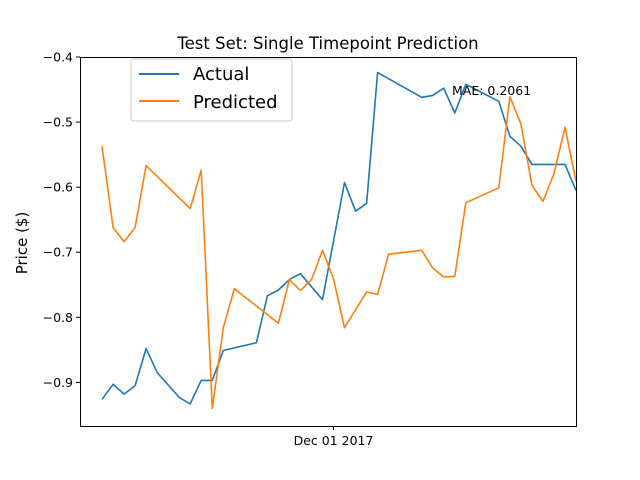 The image size is (640, 480). I want to click on y-tick-label: −0.6, so click(58, 187).